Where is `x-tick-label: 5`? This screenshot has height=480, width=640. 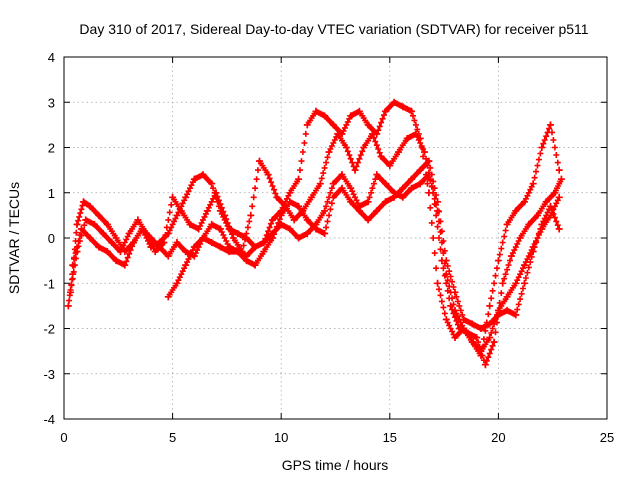
x-tick-label: 5 is located at coordinates (172, 437).